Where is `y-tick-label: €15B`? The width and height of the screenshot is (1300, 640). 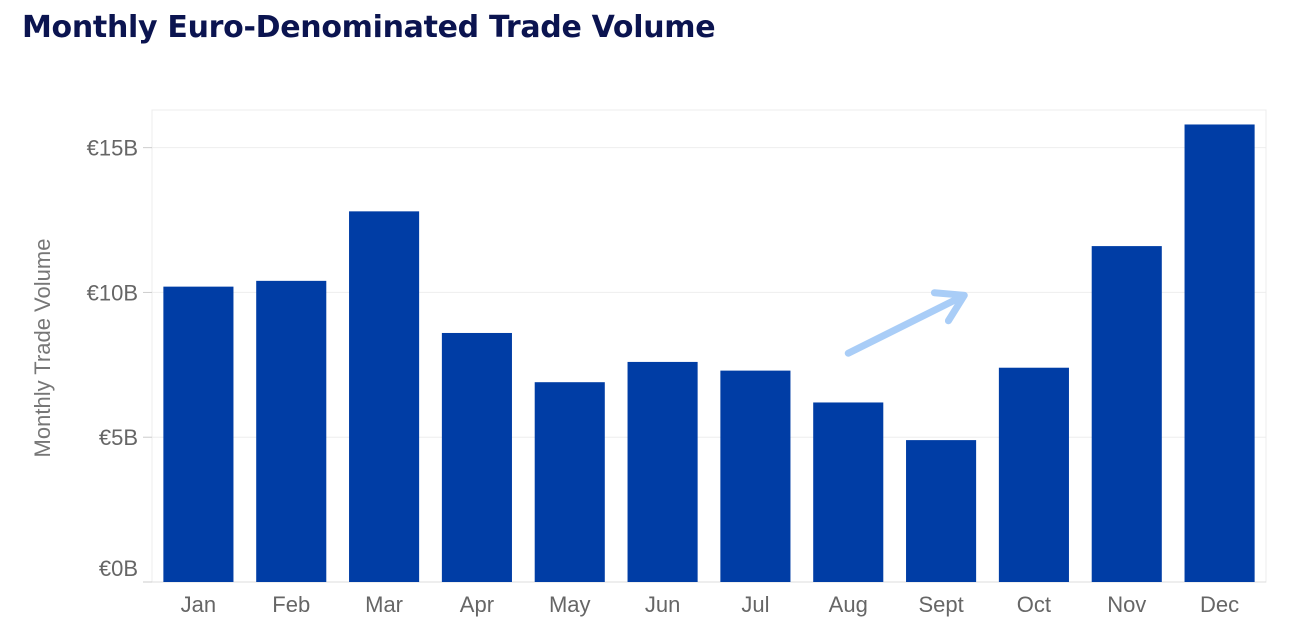 y-tick-label: €15B is located at coordinates (112, 148).